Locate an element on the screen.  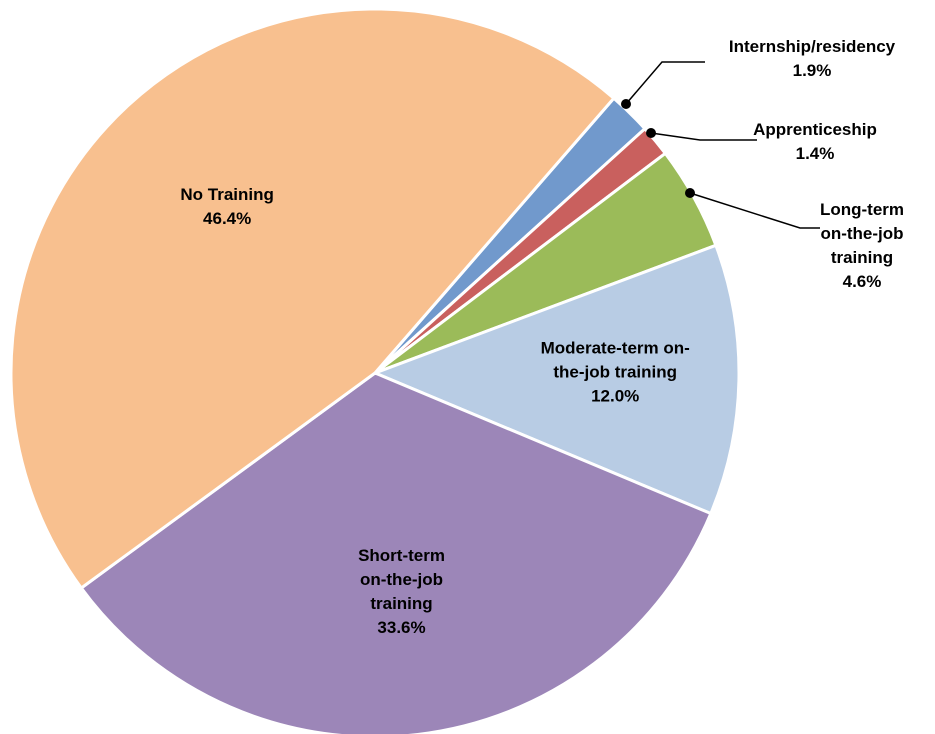
slice-label: Internship/residency is located at coordinates (812, 46).